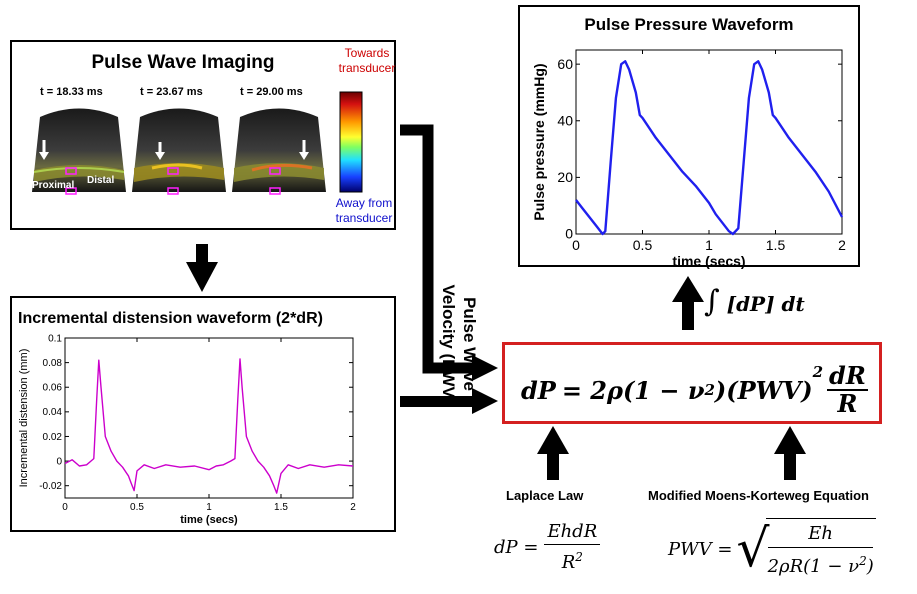 The image size is (917, 594). Describe the element at coordinates (50, 486) in the screenshot. I see `y-tick-label: -0.02` at that location.